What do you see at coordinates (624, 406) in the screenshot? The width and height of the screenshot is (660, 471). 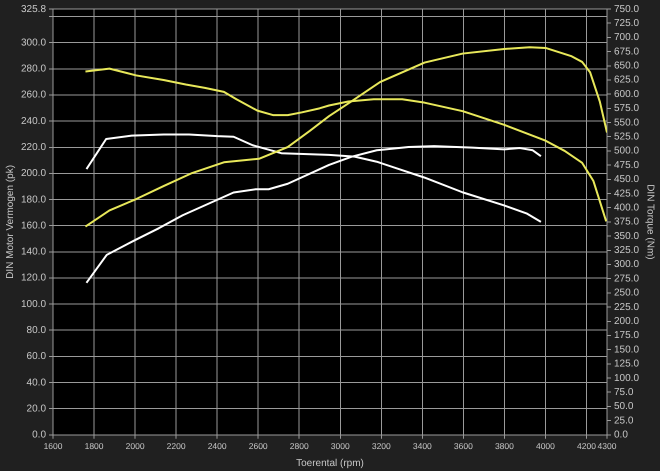 I see `y2-tick-label: 50.0` at bounding box center [624, 406].